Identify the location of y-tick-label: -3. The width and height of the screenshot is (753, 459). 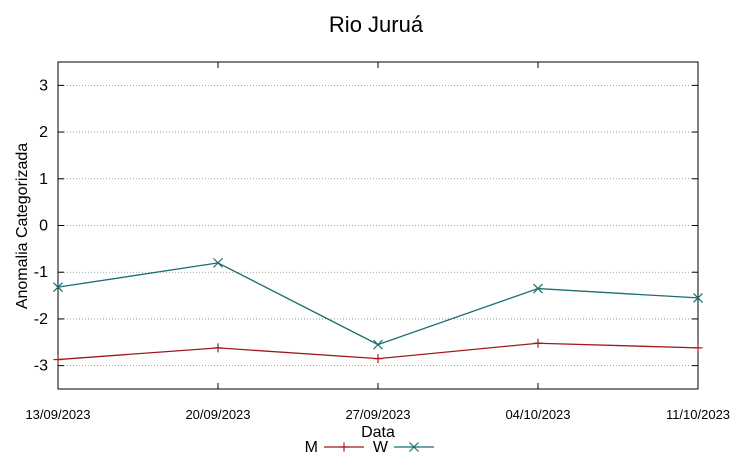
(41, 366).